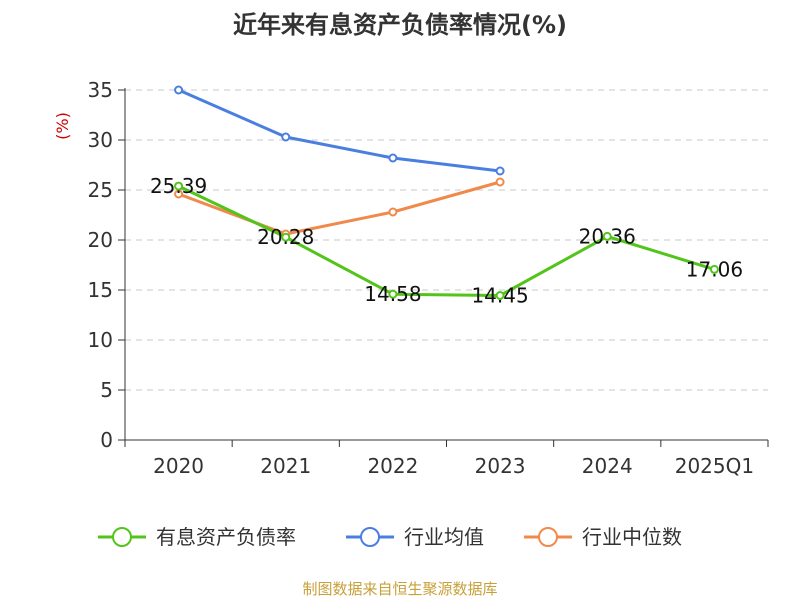  Describe the element at coordinates (399, 589) in the screenshot. I see `source-note: 制图数据来自恒生聚源数据库` at that location.